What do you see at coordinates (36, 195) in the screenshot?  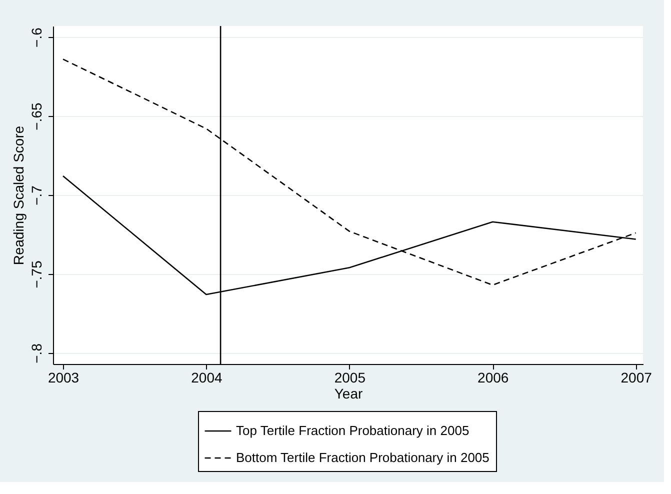 I see `y-tick-label: −.7` at bounding box center [36, 195].